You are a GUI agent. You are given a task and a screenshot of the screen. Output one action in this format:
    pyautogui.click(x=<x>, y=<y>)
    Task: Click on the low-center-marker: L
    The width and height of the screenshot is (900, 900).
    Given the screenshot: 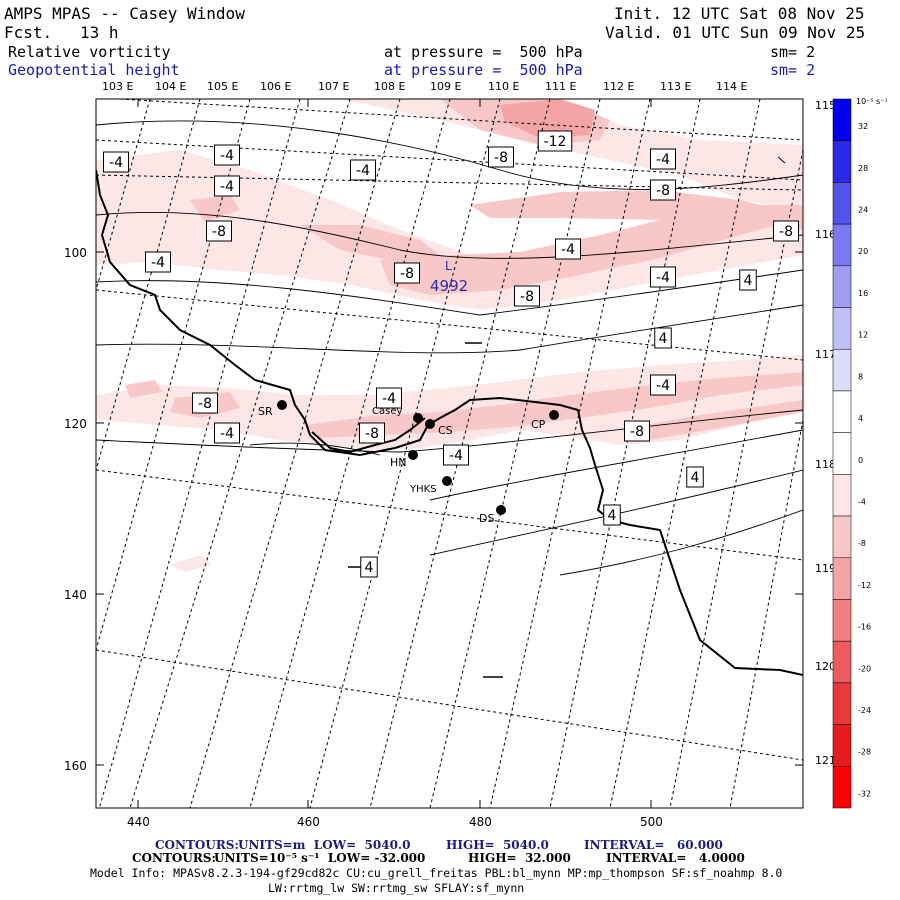 What is the action you would take?
    pyautogui.click(x=448, y=266)
    